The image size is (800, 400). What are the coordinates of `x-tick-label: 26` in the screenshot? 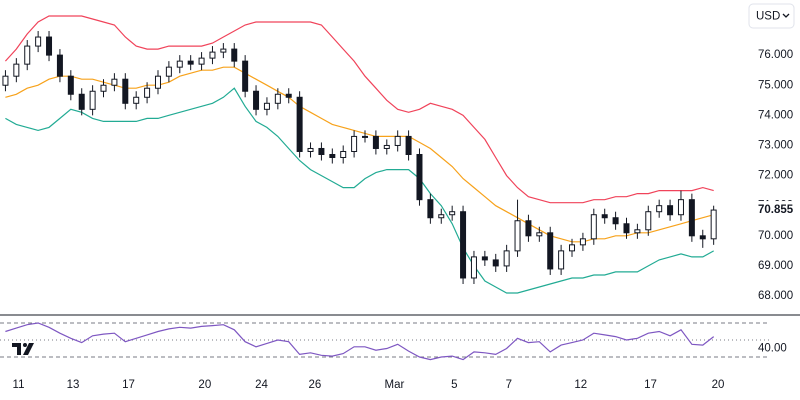 It's located at (314, 385).